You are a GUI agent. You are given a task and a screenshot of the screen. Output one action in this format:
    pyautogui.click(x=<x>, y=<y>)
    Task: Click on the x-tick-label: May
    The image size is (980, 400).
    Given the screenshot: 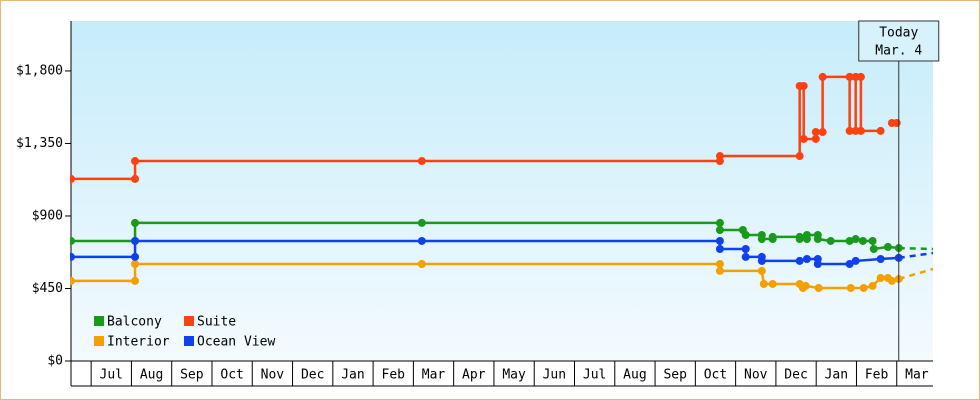 What is the action you would take?
    pyautogui.click(x=514, y=375)
    